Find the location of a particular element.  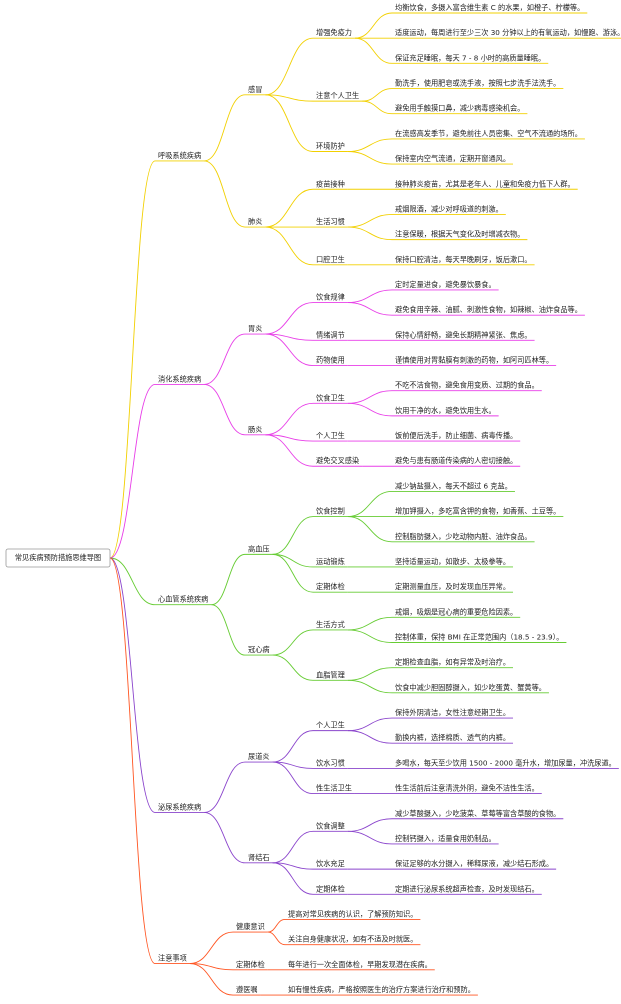

node-label: 尿道炎 is located at coordinates (259, 756).